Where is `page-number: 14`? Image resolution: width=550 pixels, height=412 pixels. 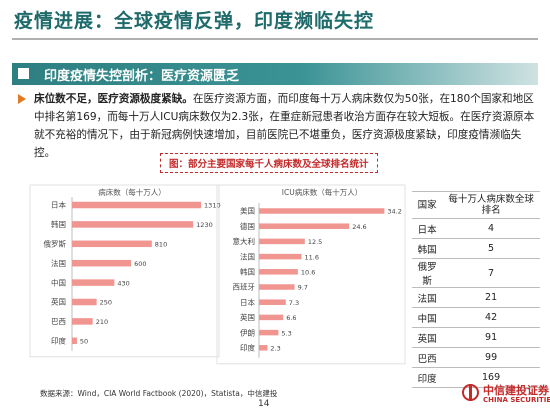 page-number: 14 is located at coordinates (264, 404).